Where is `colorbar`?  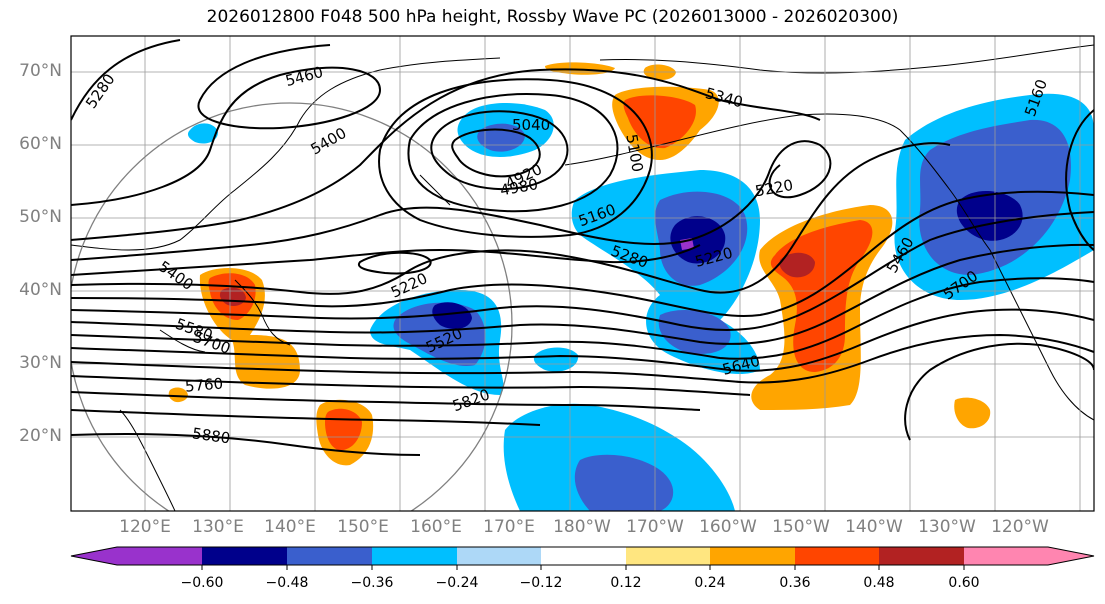 colorbar is located at coordinates (582, 558).